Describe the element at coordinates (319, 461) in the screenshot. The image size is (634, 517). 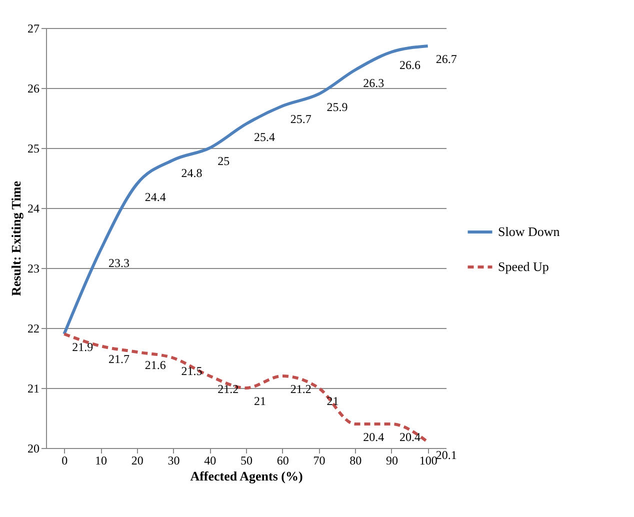
I see `x-tick-label: 70` at that location.